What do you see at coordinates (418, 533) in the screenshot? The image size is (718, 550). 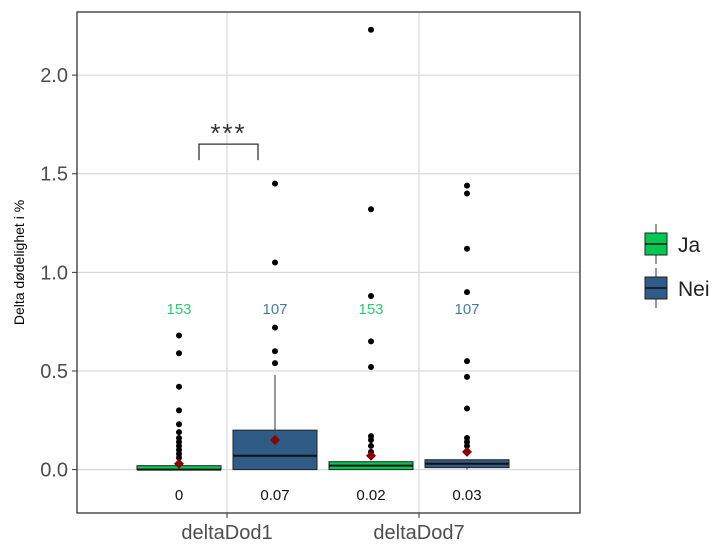 I see `x-tick-label: deltaDod7` at bounding box center [418, 533].